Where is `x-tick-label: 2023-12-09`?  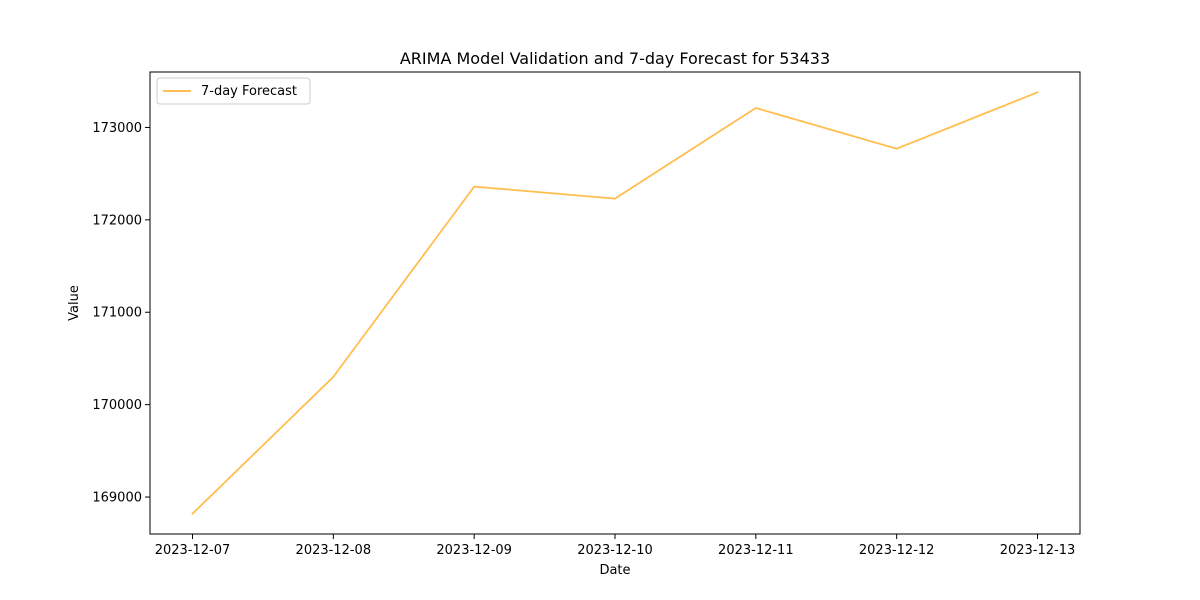
x-tick-label: 2023-12-09 is located at coordinates (474, 550).